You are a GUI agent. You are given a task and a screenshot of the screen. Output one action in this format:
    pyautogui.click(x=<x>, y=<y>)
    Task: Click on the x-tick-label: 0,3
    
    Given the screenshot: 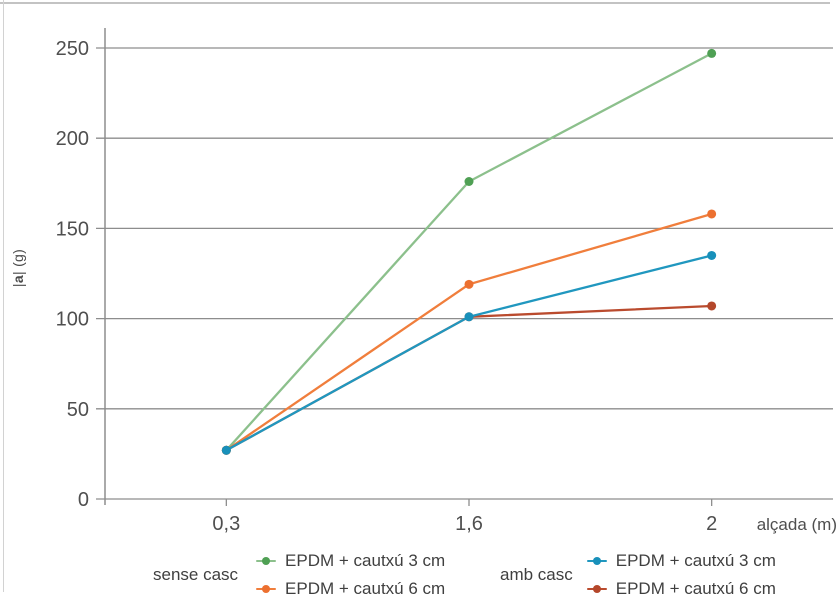 What is the action you would take?
    pyautogui.click(x=226, y=524)
    